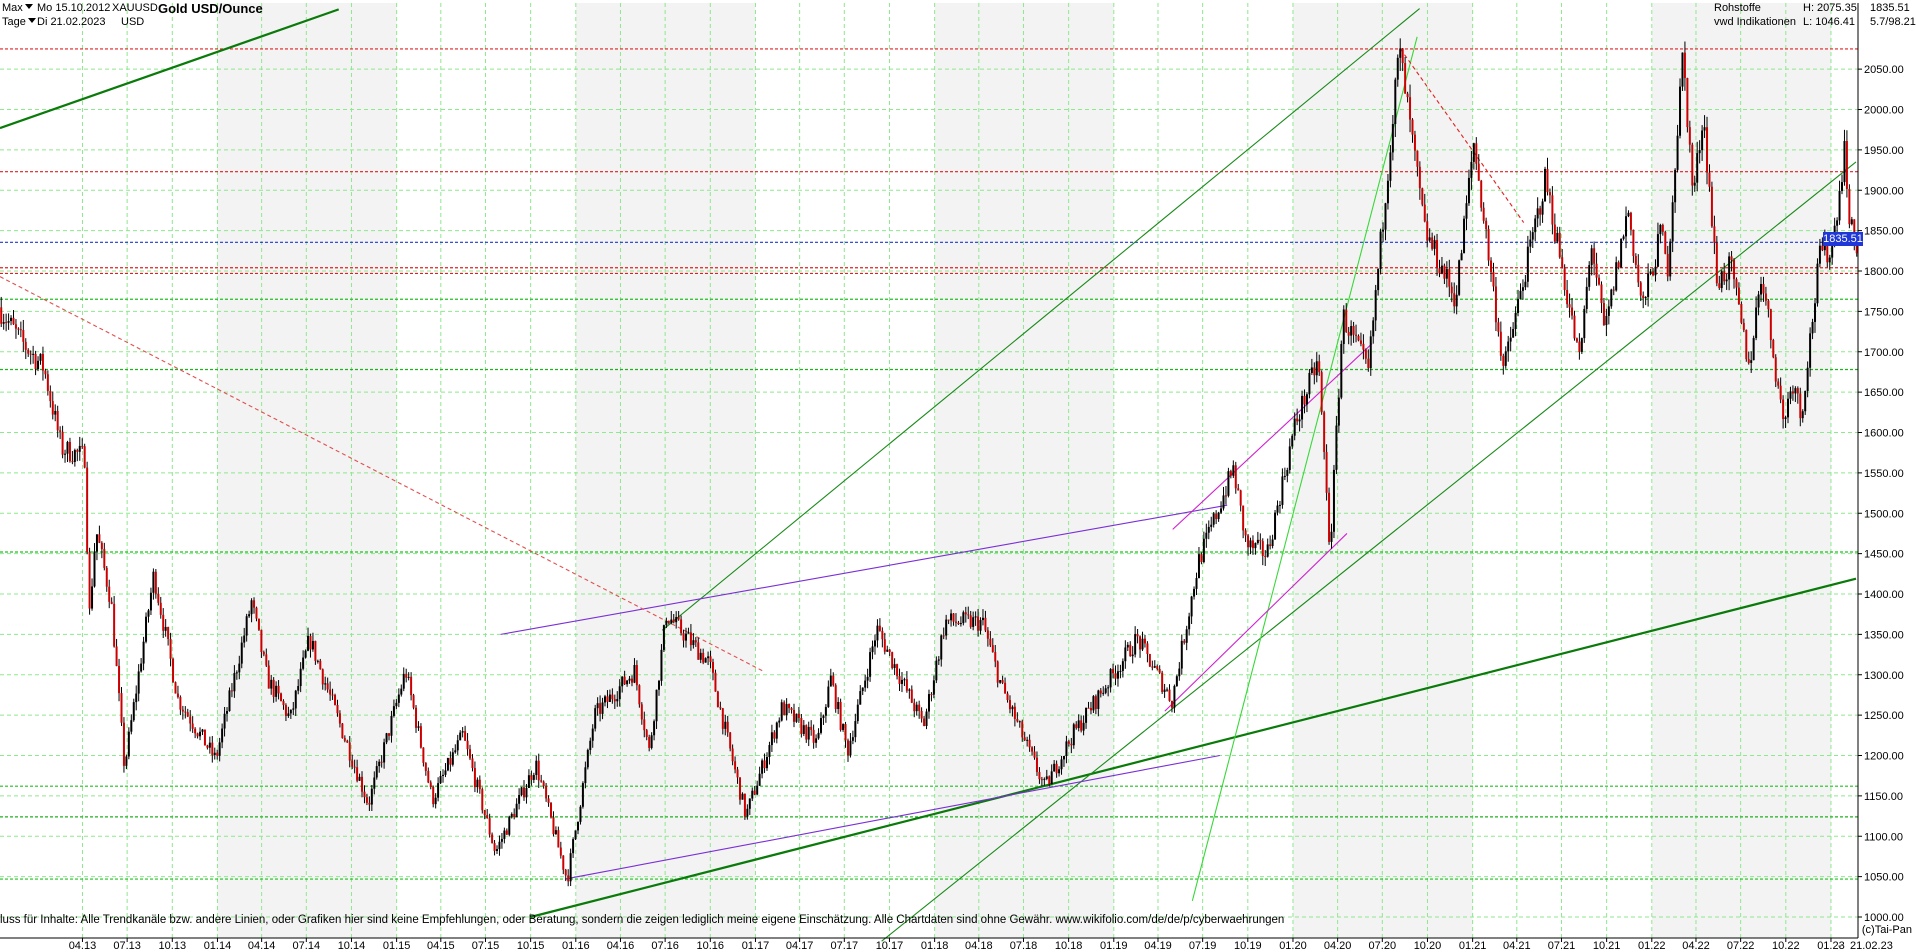 The width and height of the screenshot is (1916, 952). Describe the element at coordinates (307, 946) in the screenshot. I see `x-tick-label: 07.14` at that location.